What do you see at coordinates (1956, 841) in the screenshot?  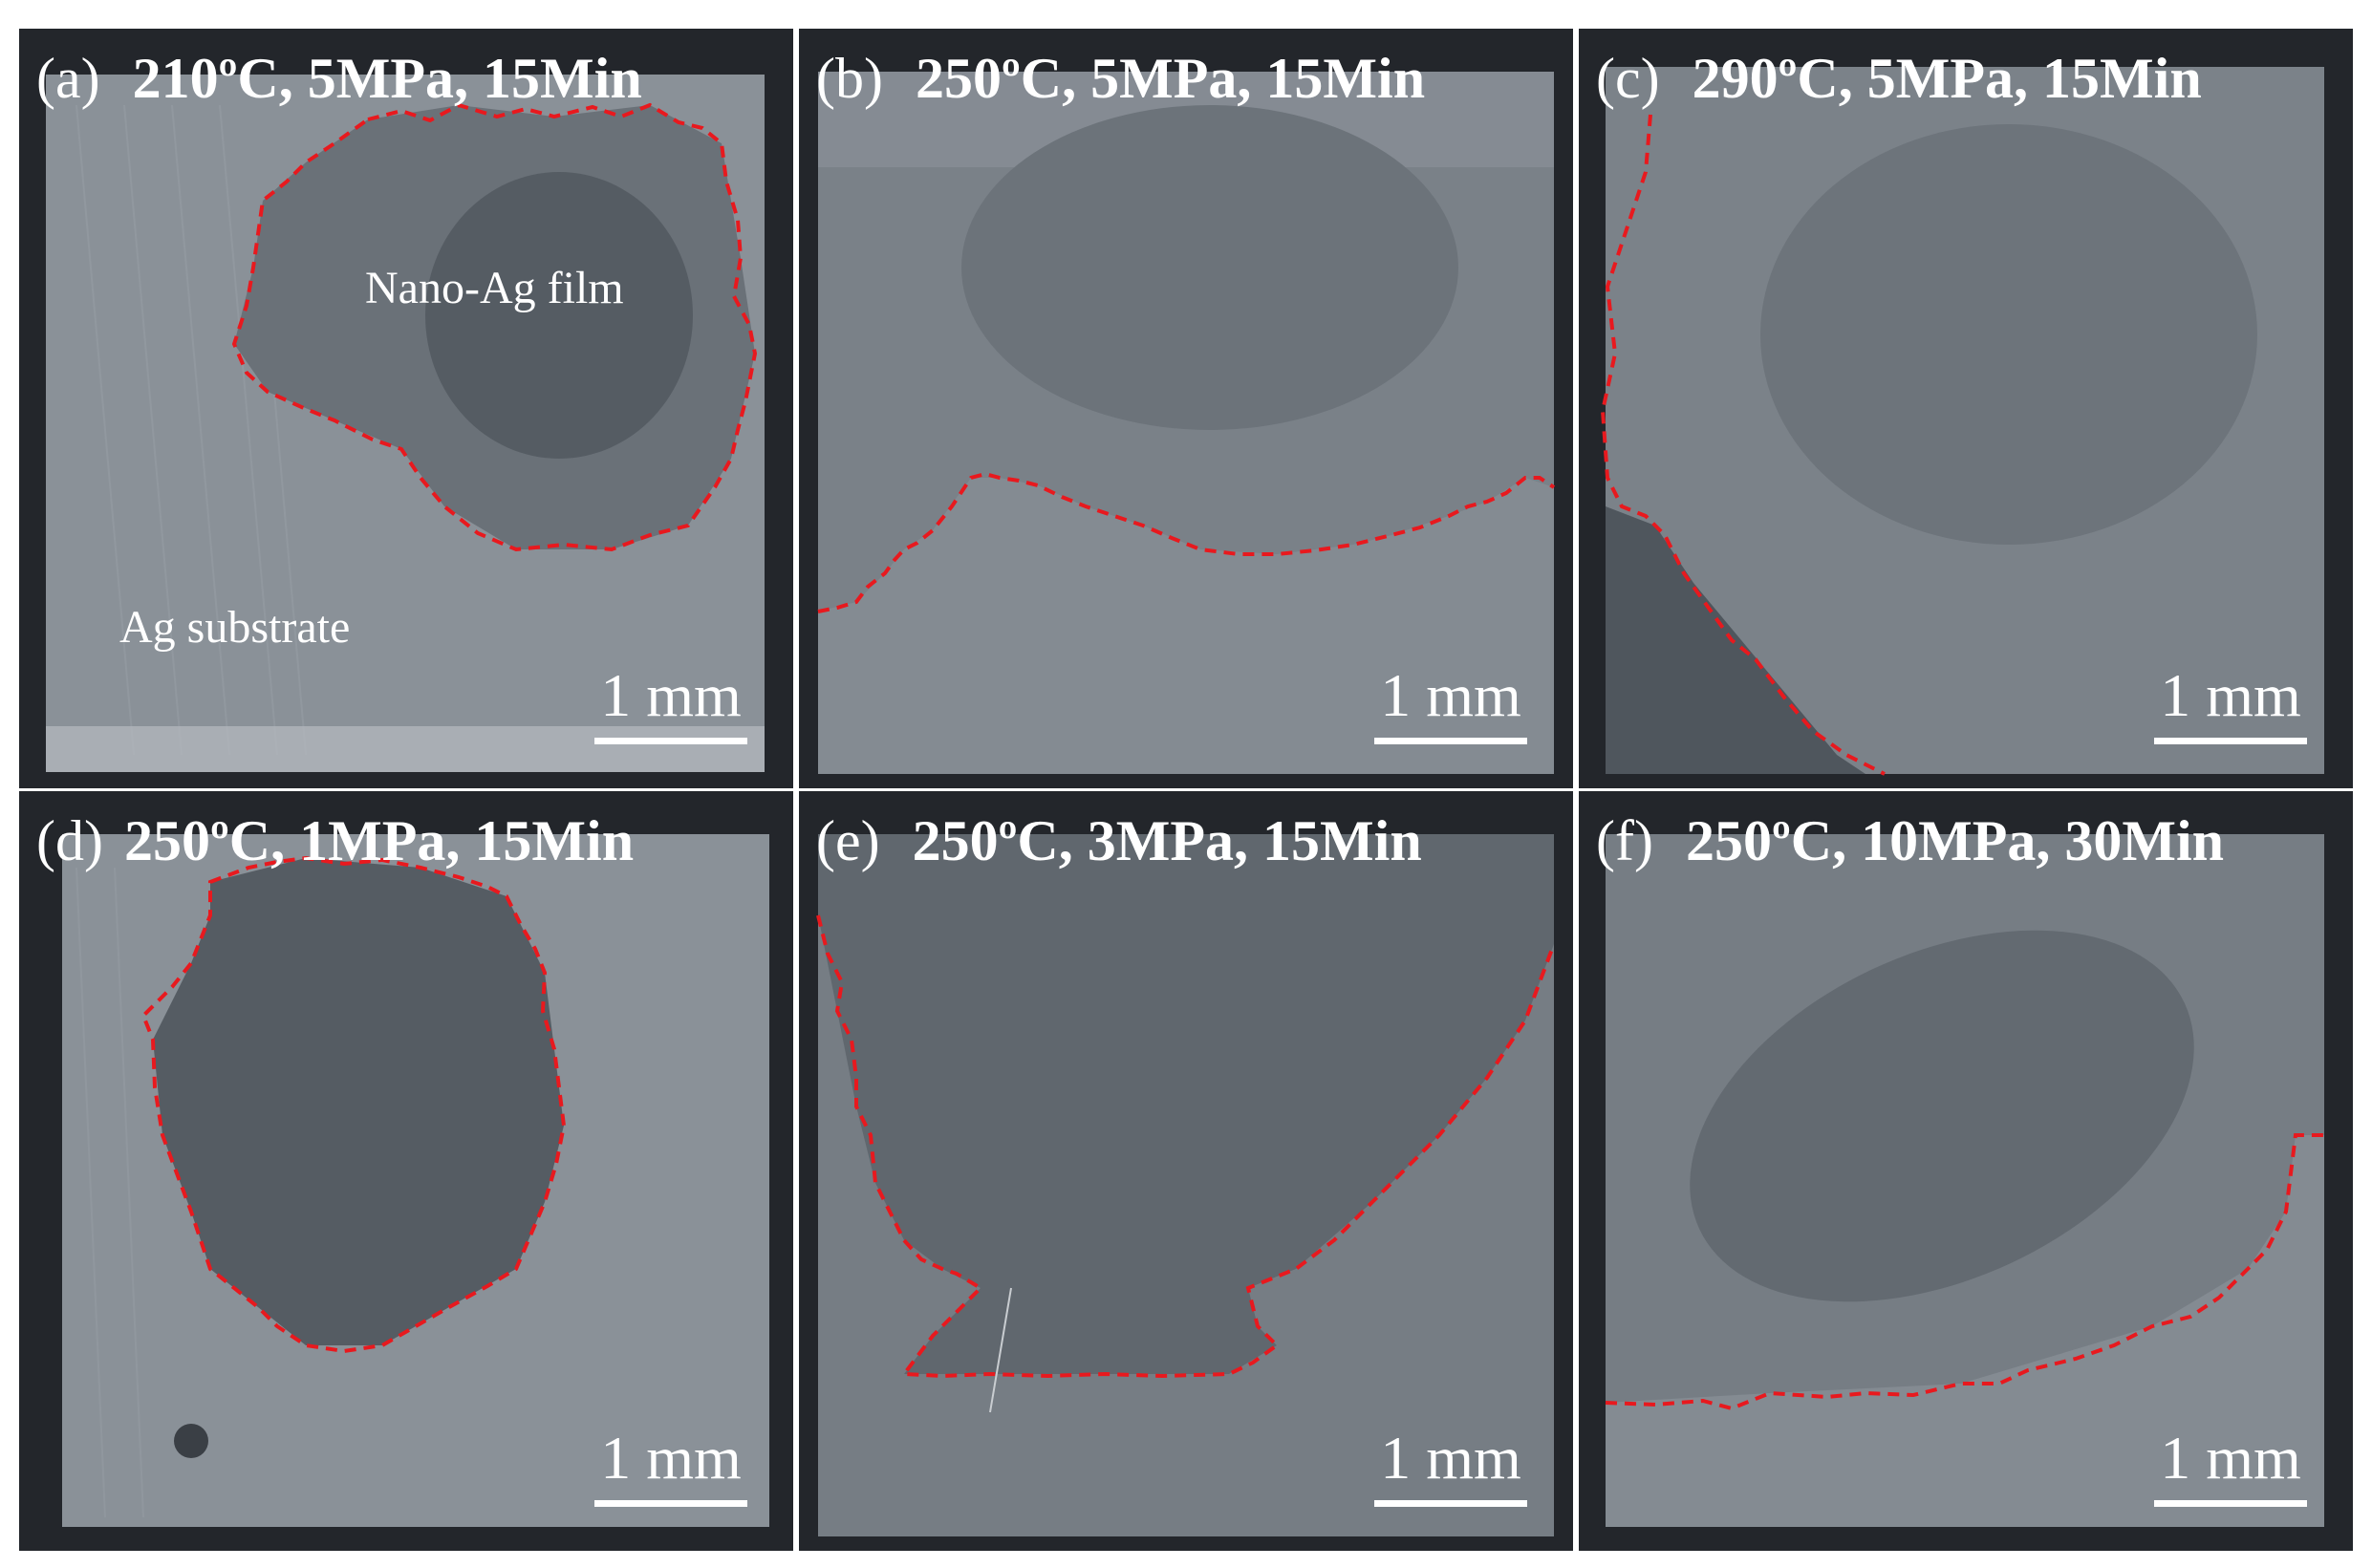 I see `pressure: 10MPa,` at bounding box center [1956, 841].